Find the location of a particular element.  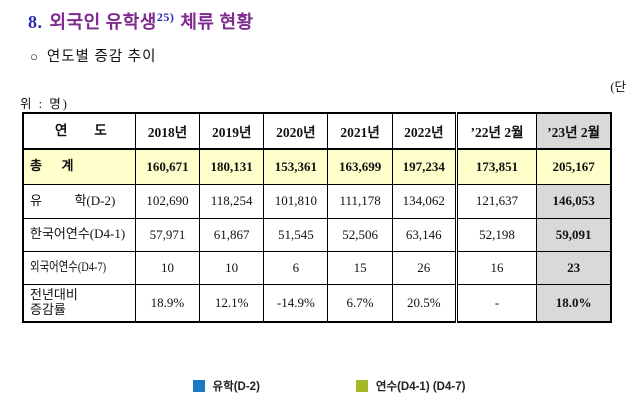

table-cell: 16 is located at coordinates (496, 267).